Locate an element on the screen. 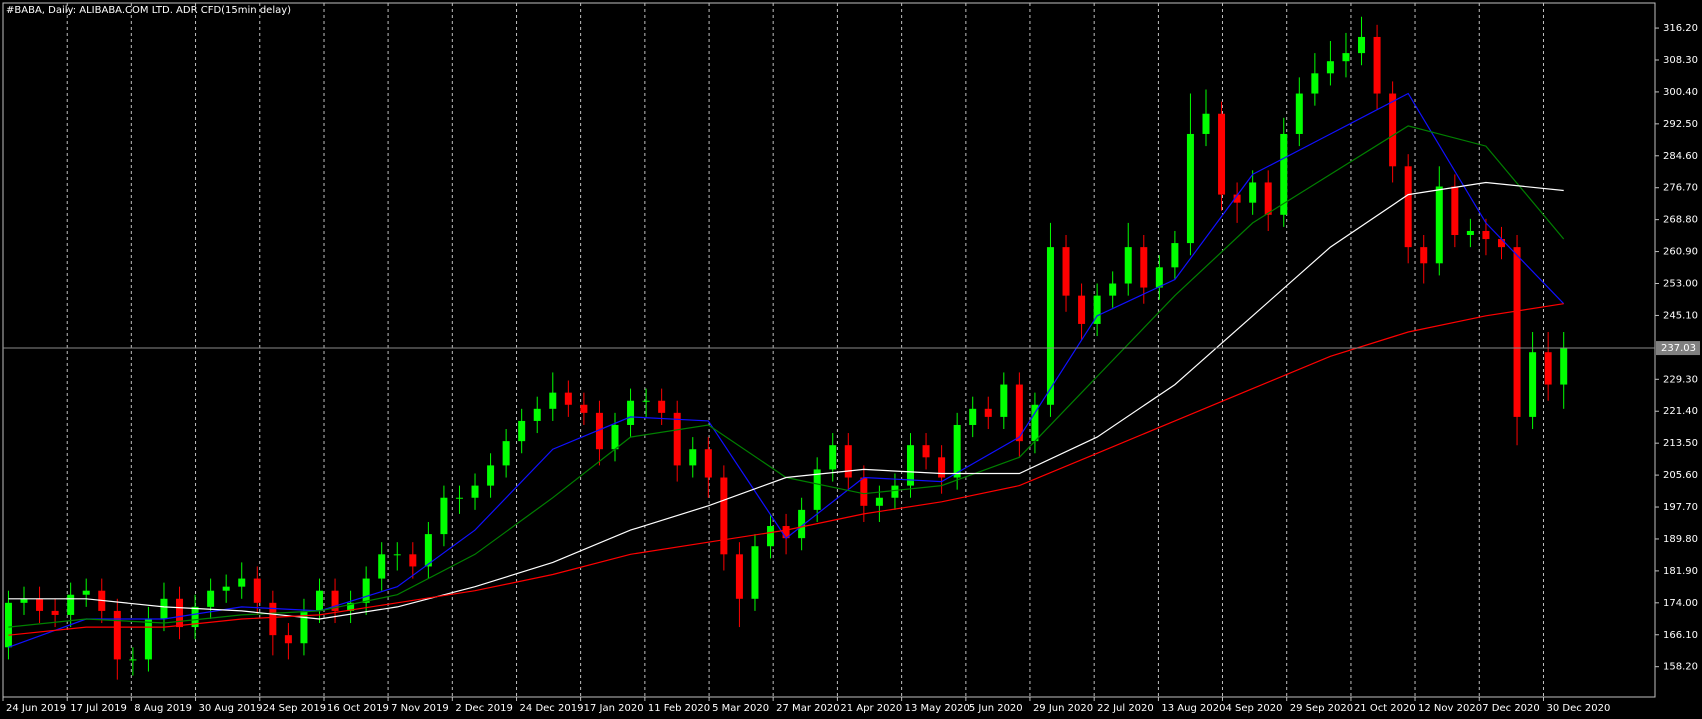  x-tick-label: 17 Jul 2019 is located at coordinates (98, 708).